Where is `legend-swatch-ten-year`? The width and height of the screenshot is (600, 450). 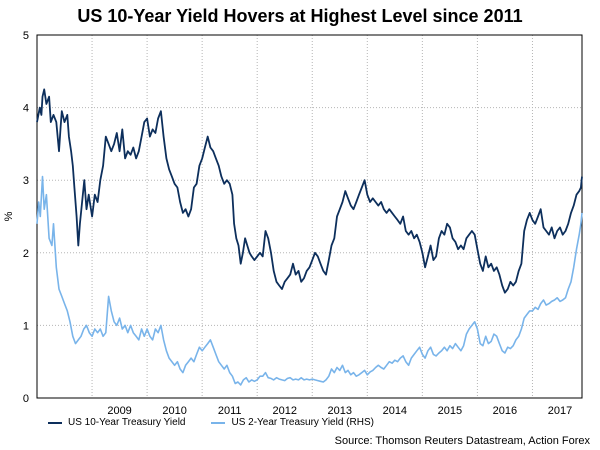 legend-swatch-ten-year is located at coordinates (55, 422).